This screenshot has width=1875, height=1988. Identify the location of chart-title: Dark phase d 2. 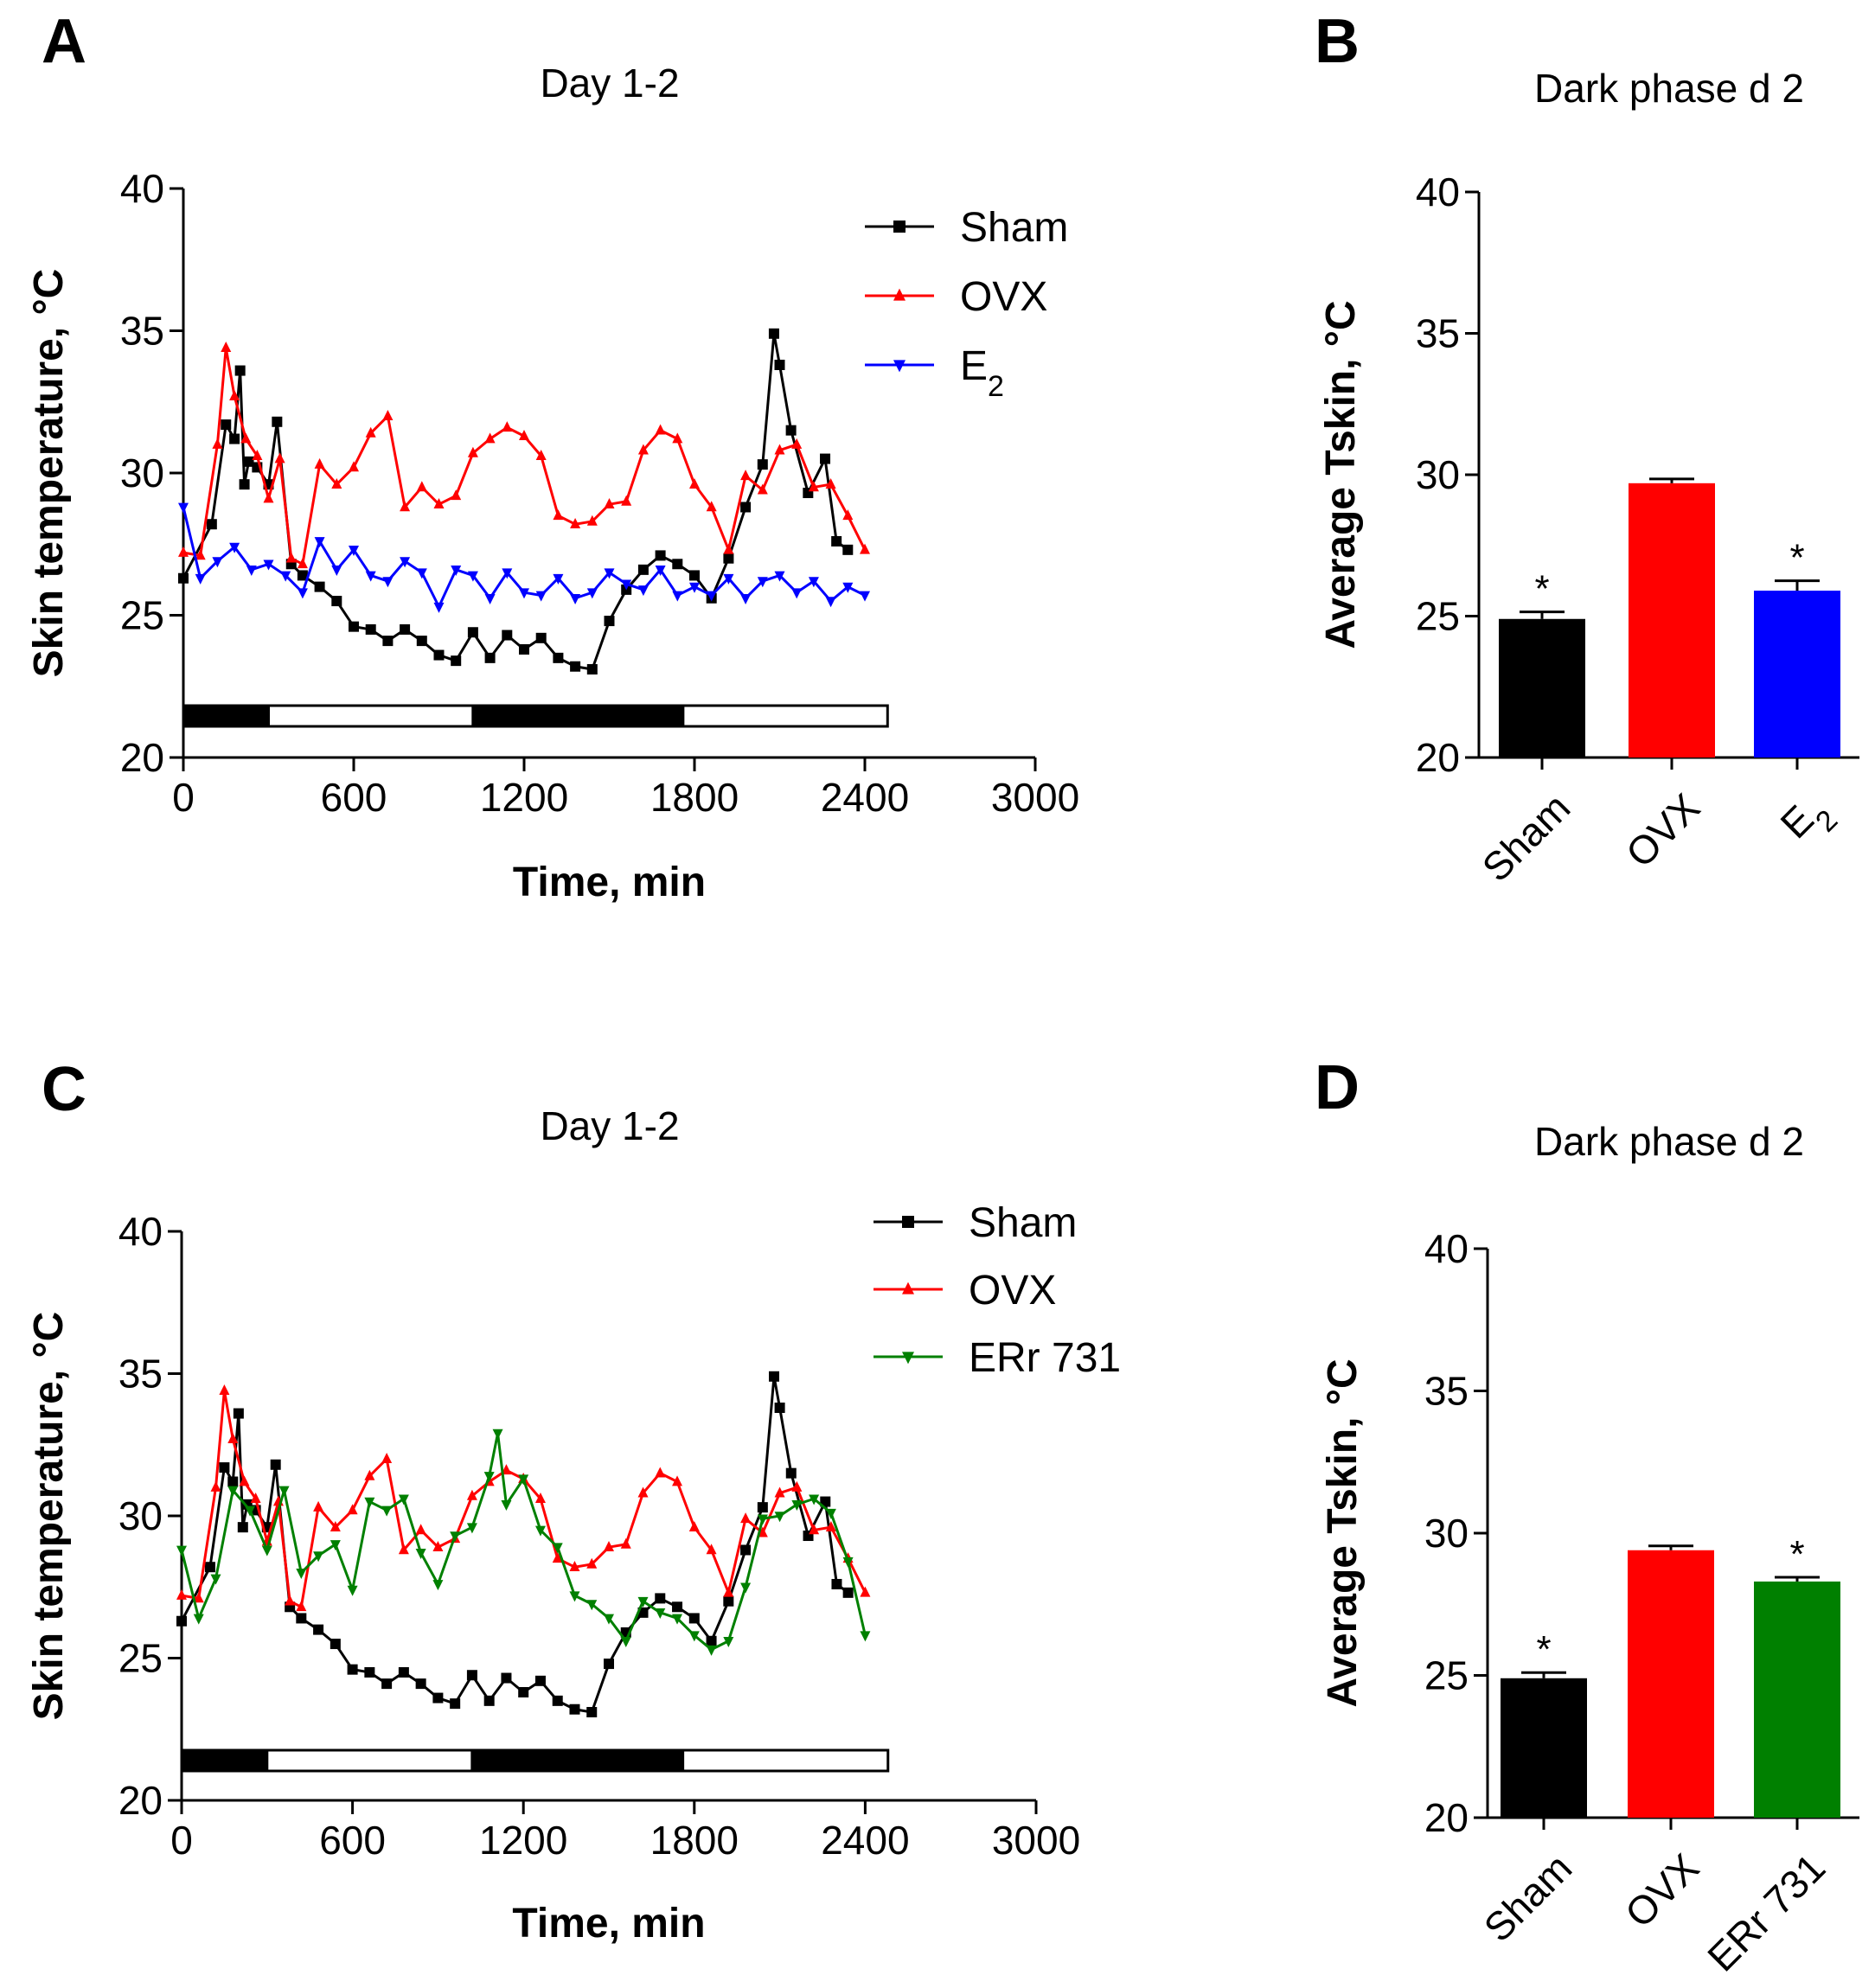
(1669, 1141).